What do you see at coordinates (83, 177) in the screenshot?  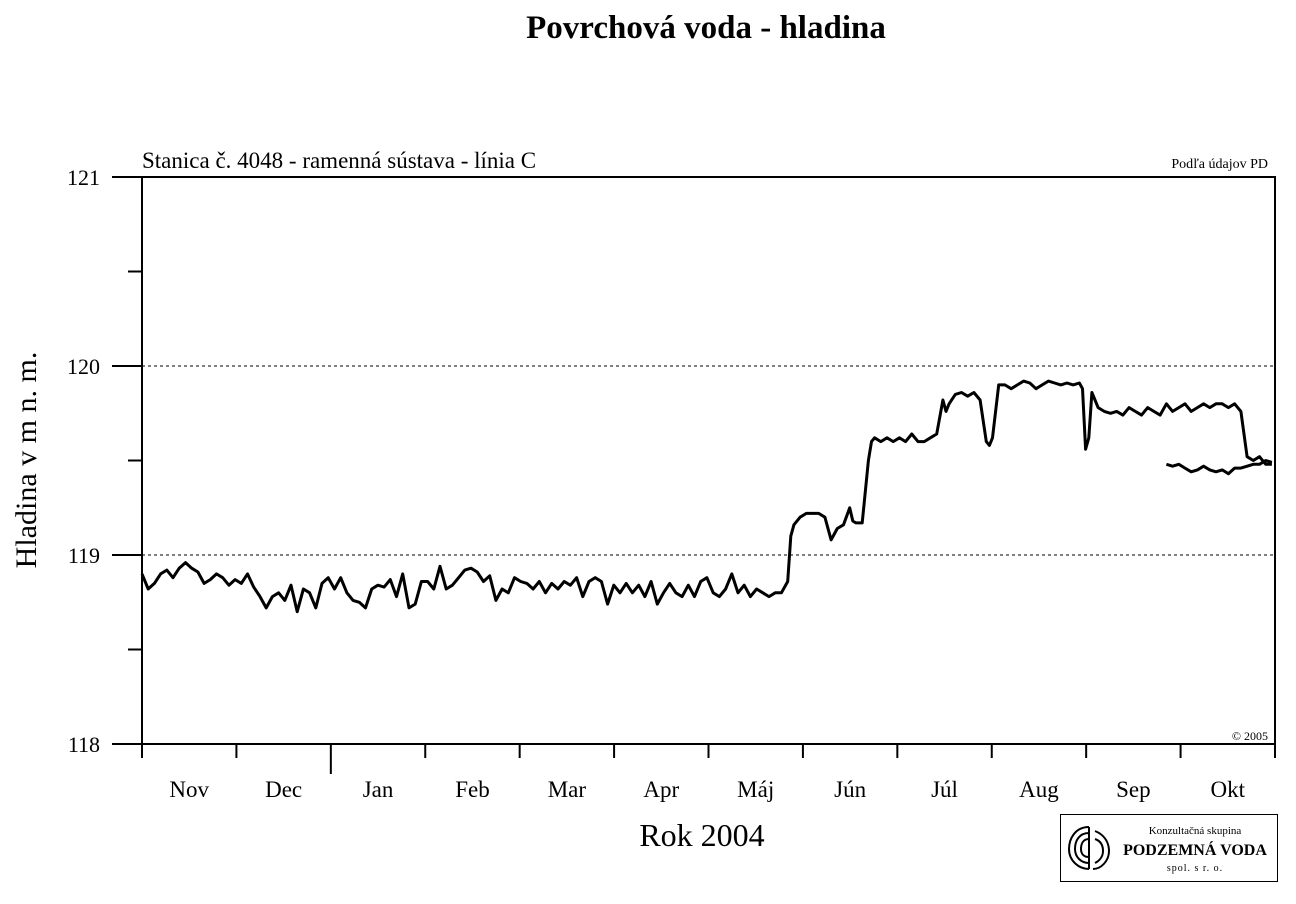 I see `y-tick-label: 121` at bounding box center [83, 177].